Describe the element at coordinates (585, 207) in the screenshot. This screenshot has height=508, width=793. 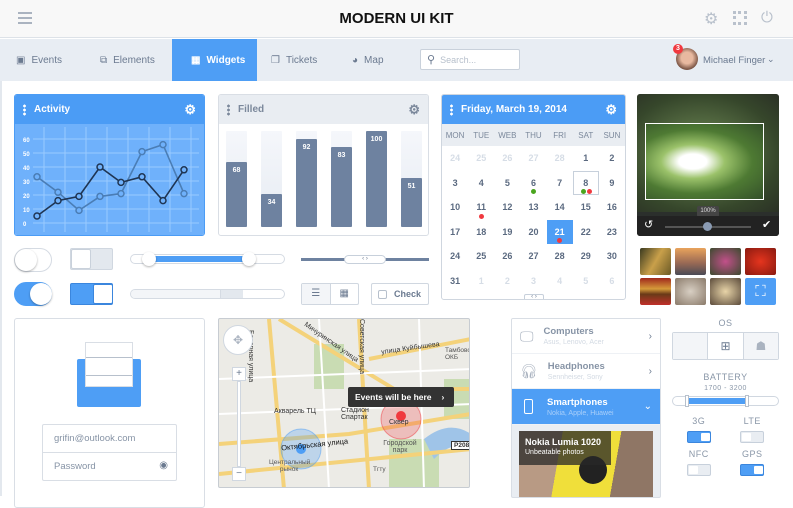
I see `calendar-day: 15` at that location.